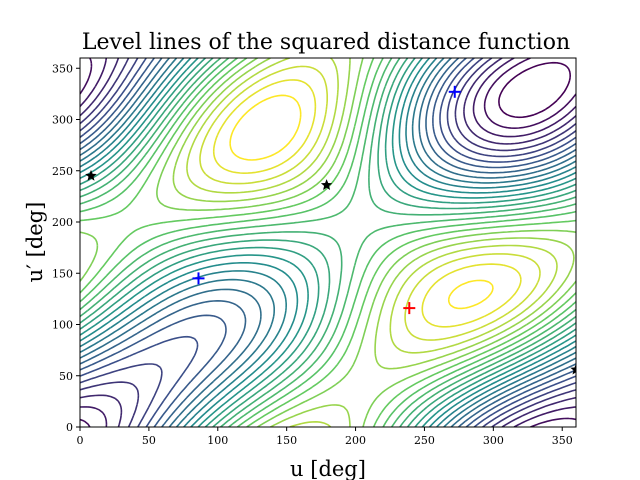  Describe the element at coordinates (35, 242) in the screenshot. I see `y-axis-label: u′ [deg]` at that location.